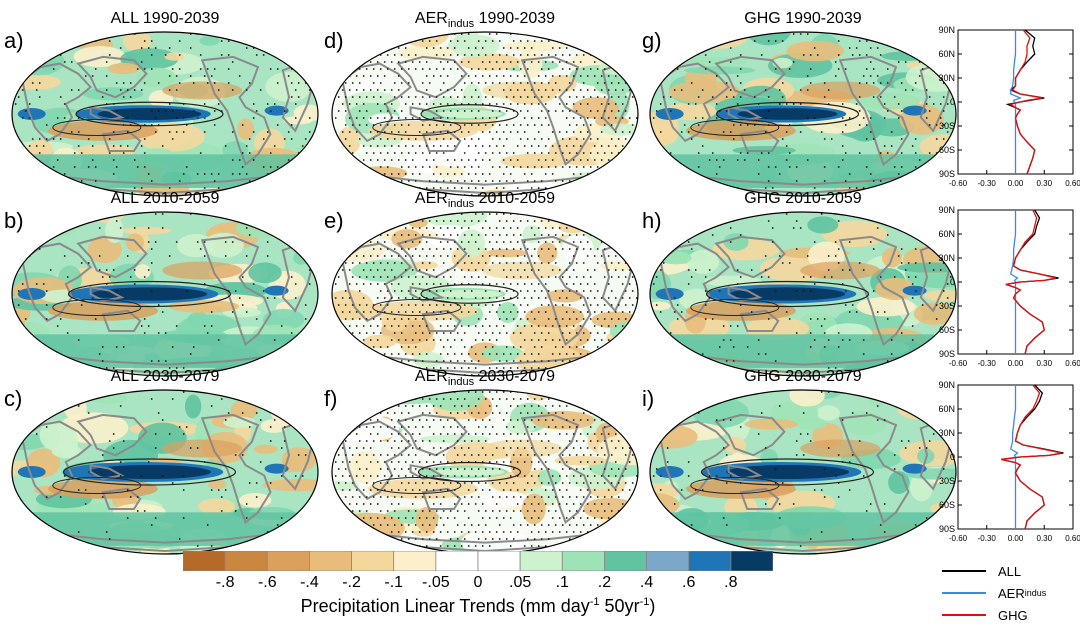  I want to click on legend-label: AER, so click(1011, 593).